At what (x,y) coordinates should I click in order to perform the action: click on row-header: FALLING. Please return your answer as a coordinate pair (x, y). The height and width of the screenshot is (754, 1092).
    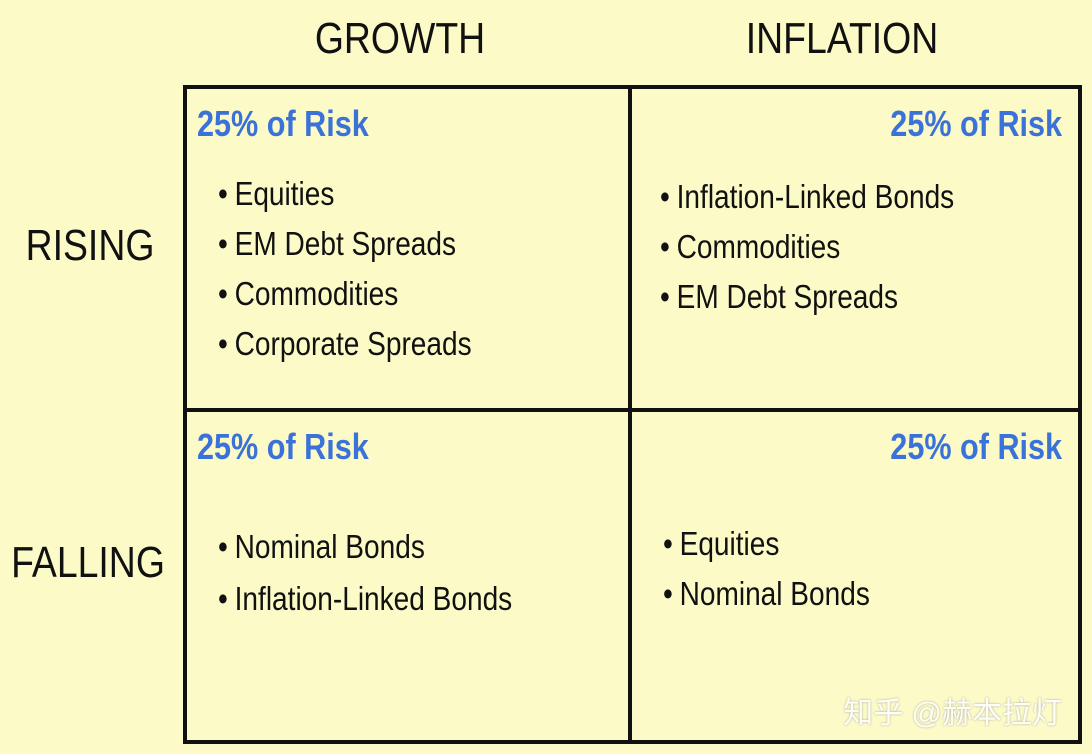
    Looking at the image, I should click on (88, 562).